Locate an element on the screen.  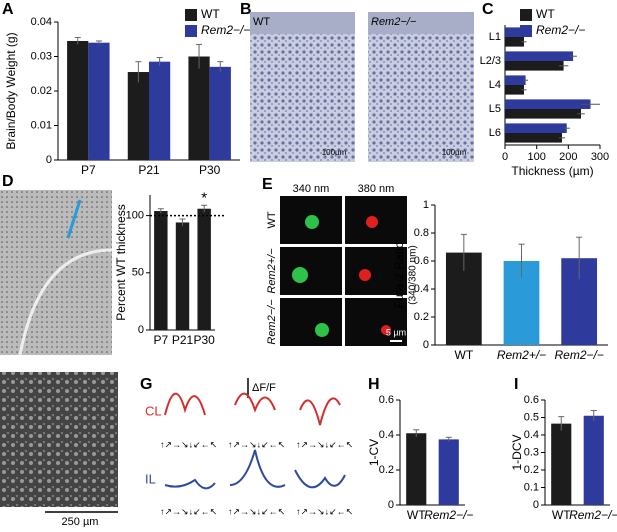
x-tick-label: WT is located at coordinates (464, 355).